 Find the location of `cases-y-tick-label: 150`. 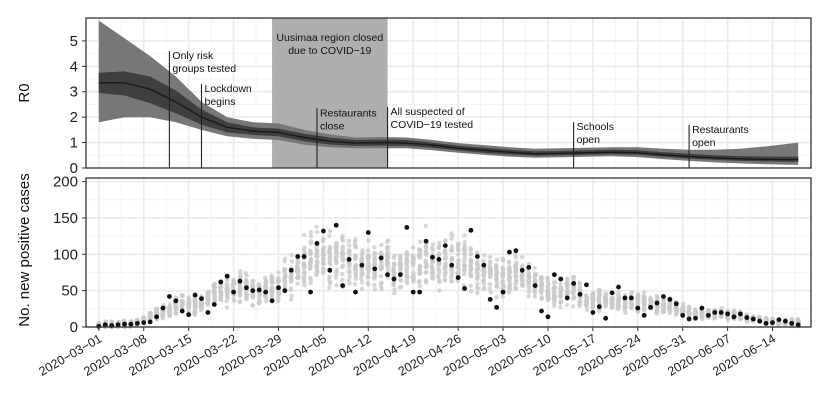

cases-y-tick-label: 150 is located at coordinates (65, 218).